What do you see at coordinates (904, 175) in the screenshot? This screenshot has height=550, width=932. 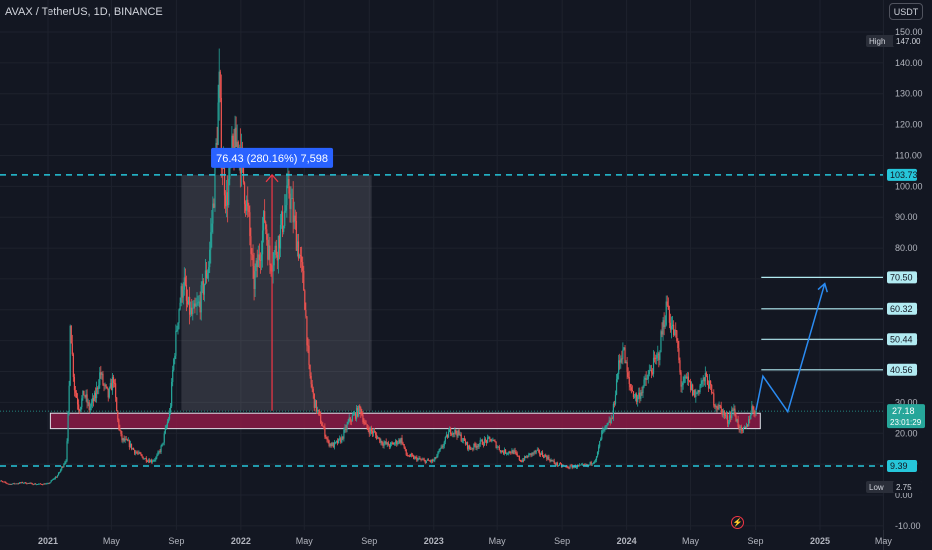 I see `level-price-label: 103.73` at bounding box center [904, 175].